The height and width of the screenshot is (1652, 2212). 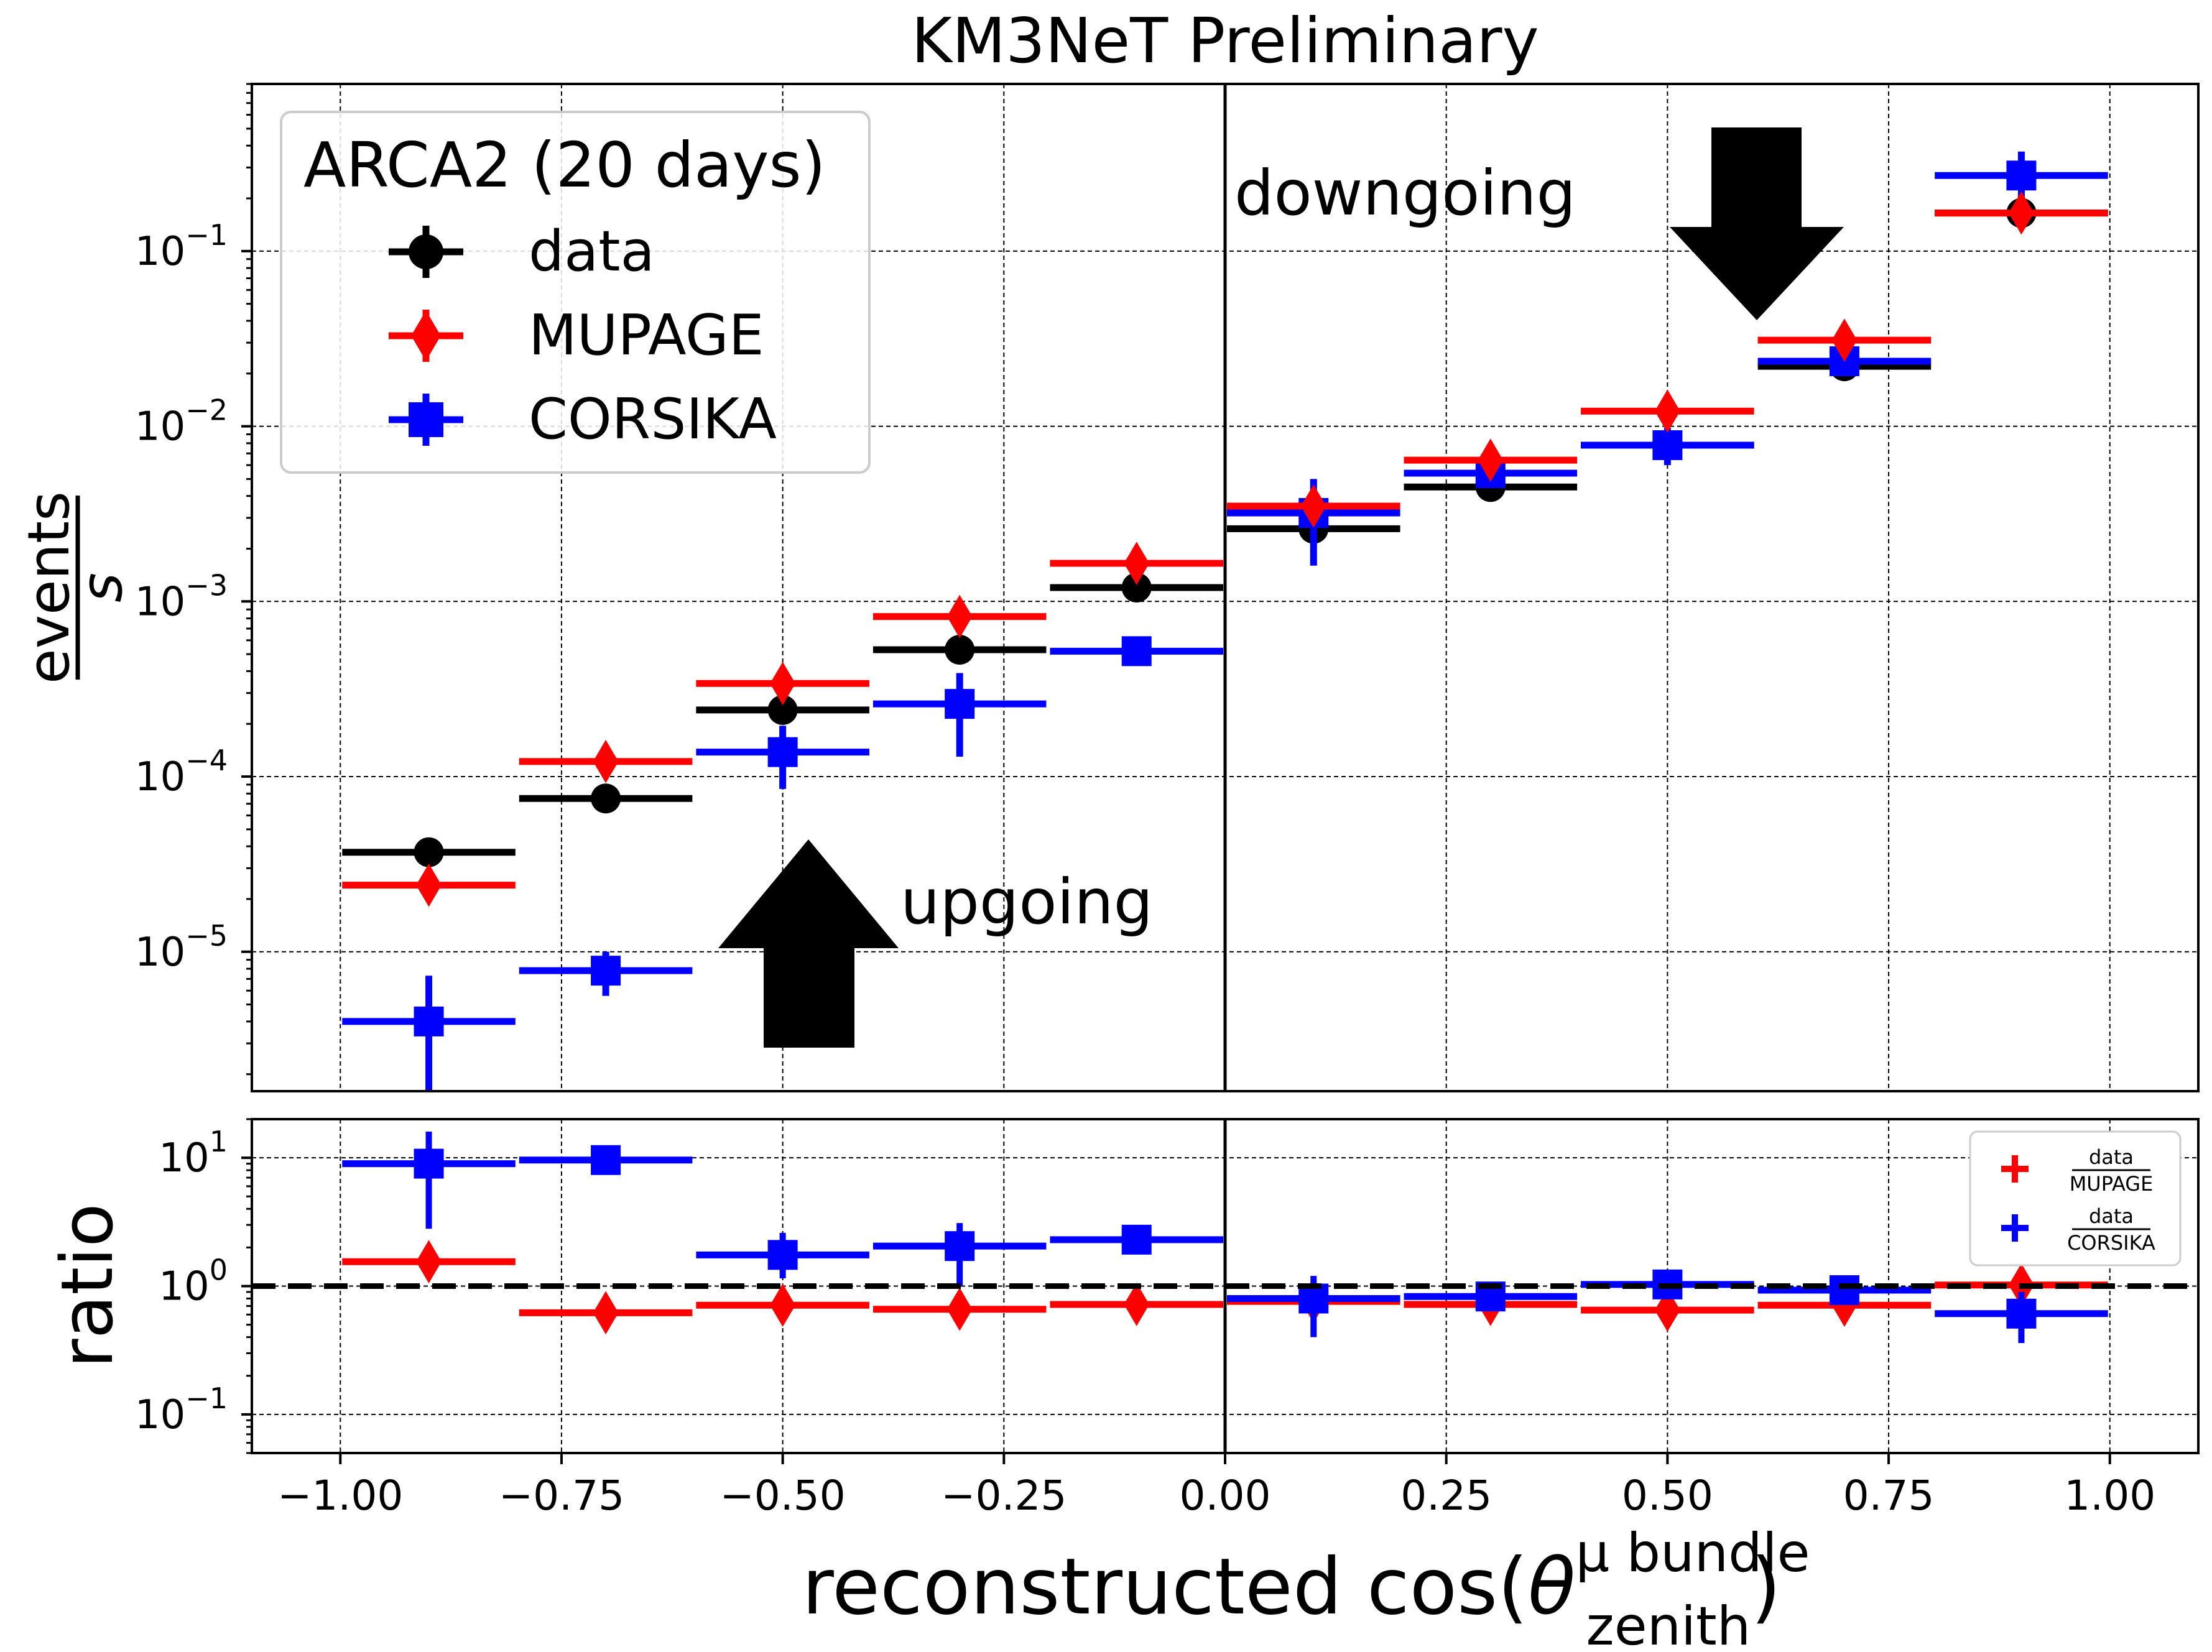 What do you see at coordinates (101, 587) in the screenshot?
I see `y-label-denominator: s` at bounding box center [101, 587].